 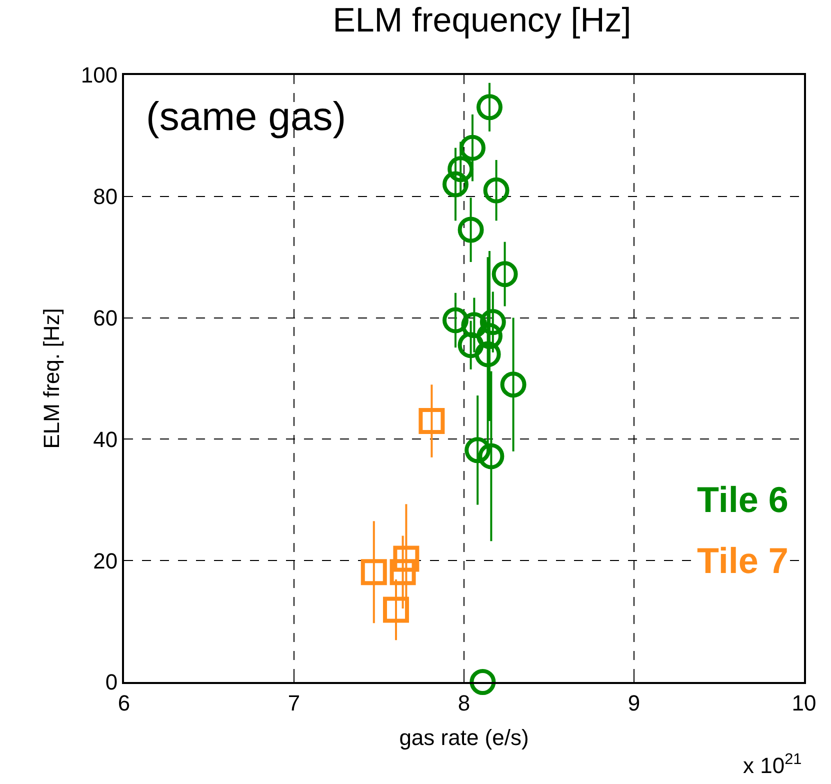 What do you see at coordinates (105, 439) in the screenshot?
I see `y-tick-label: 40` at bounding box center [105, 439].